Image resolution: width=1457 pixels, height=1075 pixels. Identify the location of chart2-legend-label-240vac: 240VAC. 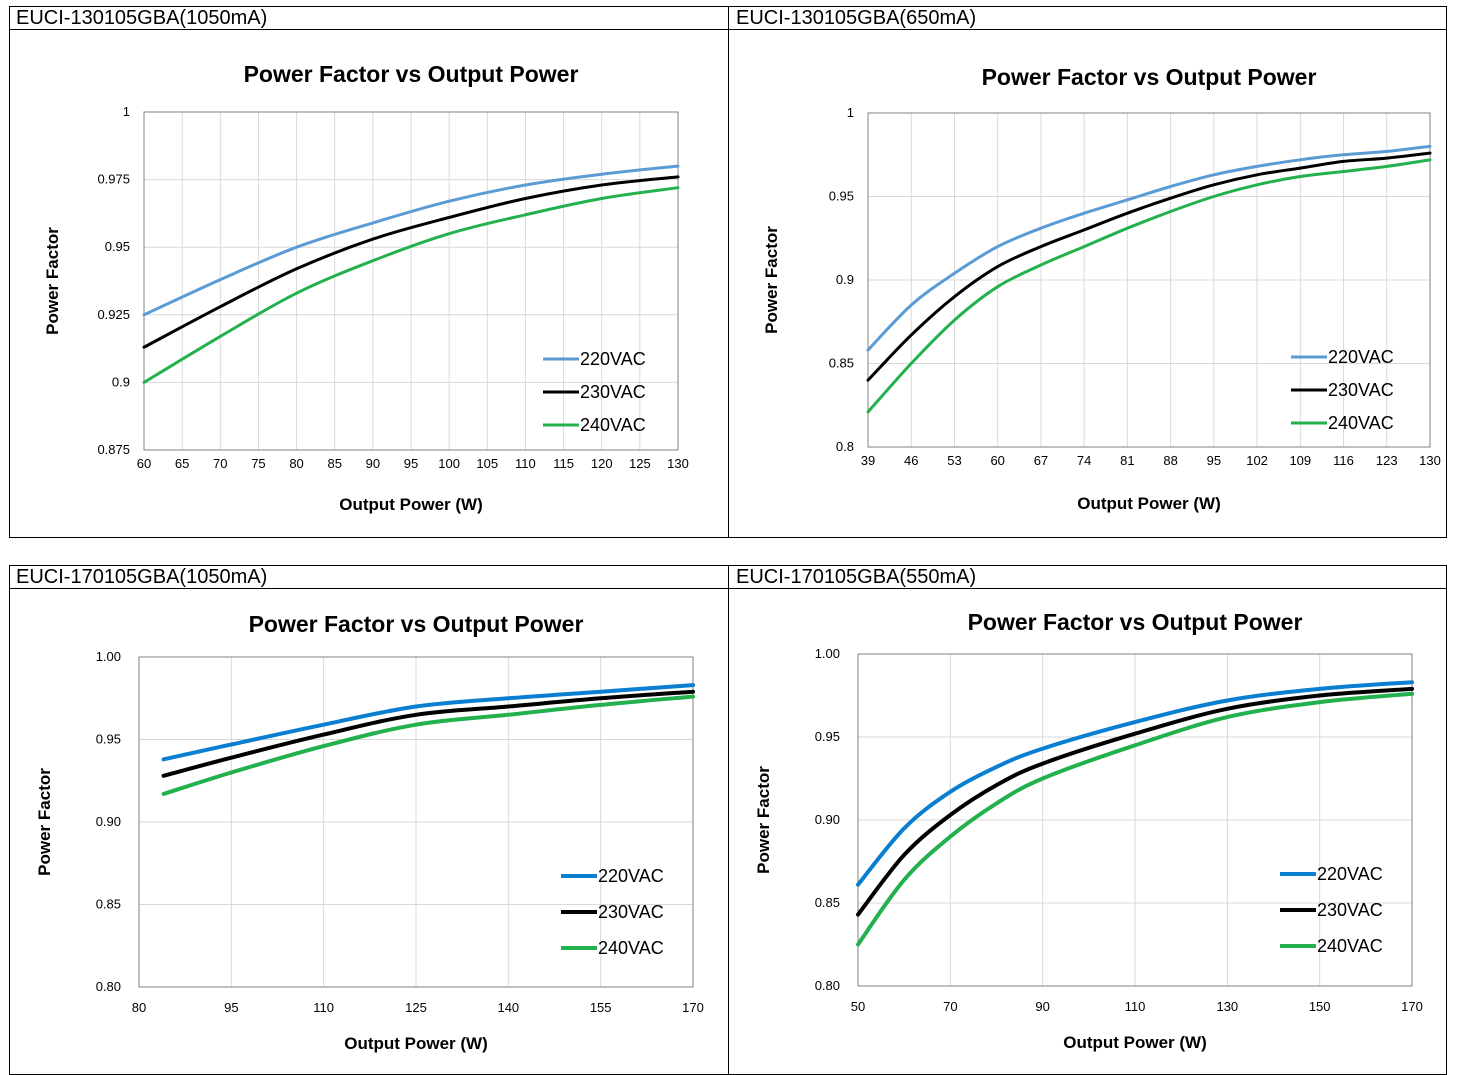
(1361, 423).